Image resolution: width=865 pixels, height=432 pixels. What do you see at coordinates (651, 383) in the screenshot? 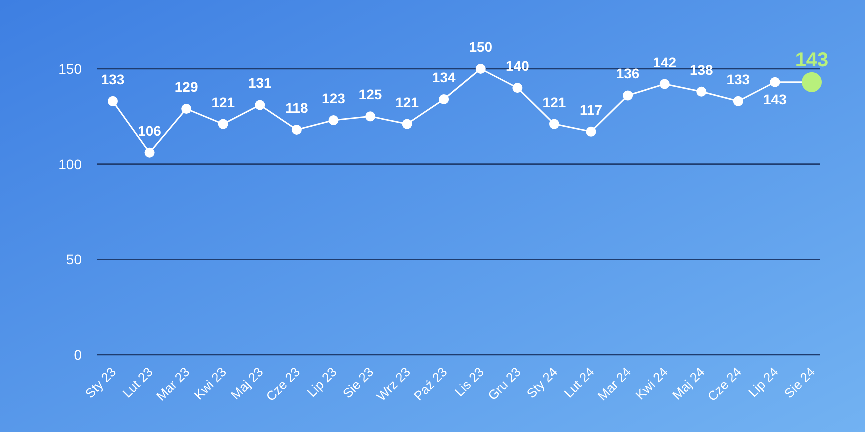
I see `x-tick-label: Kwi 24` at bounding box center [651, 383].